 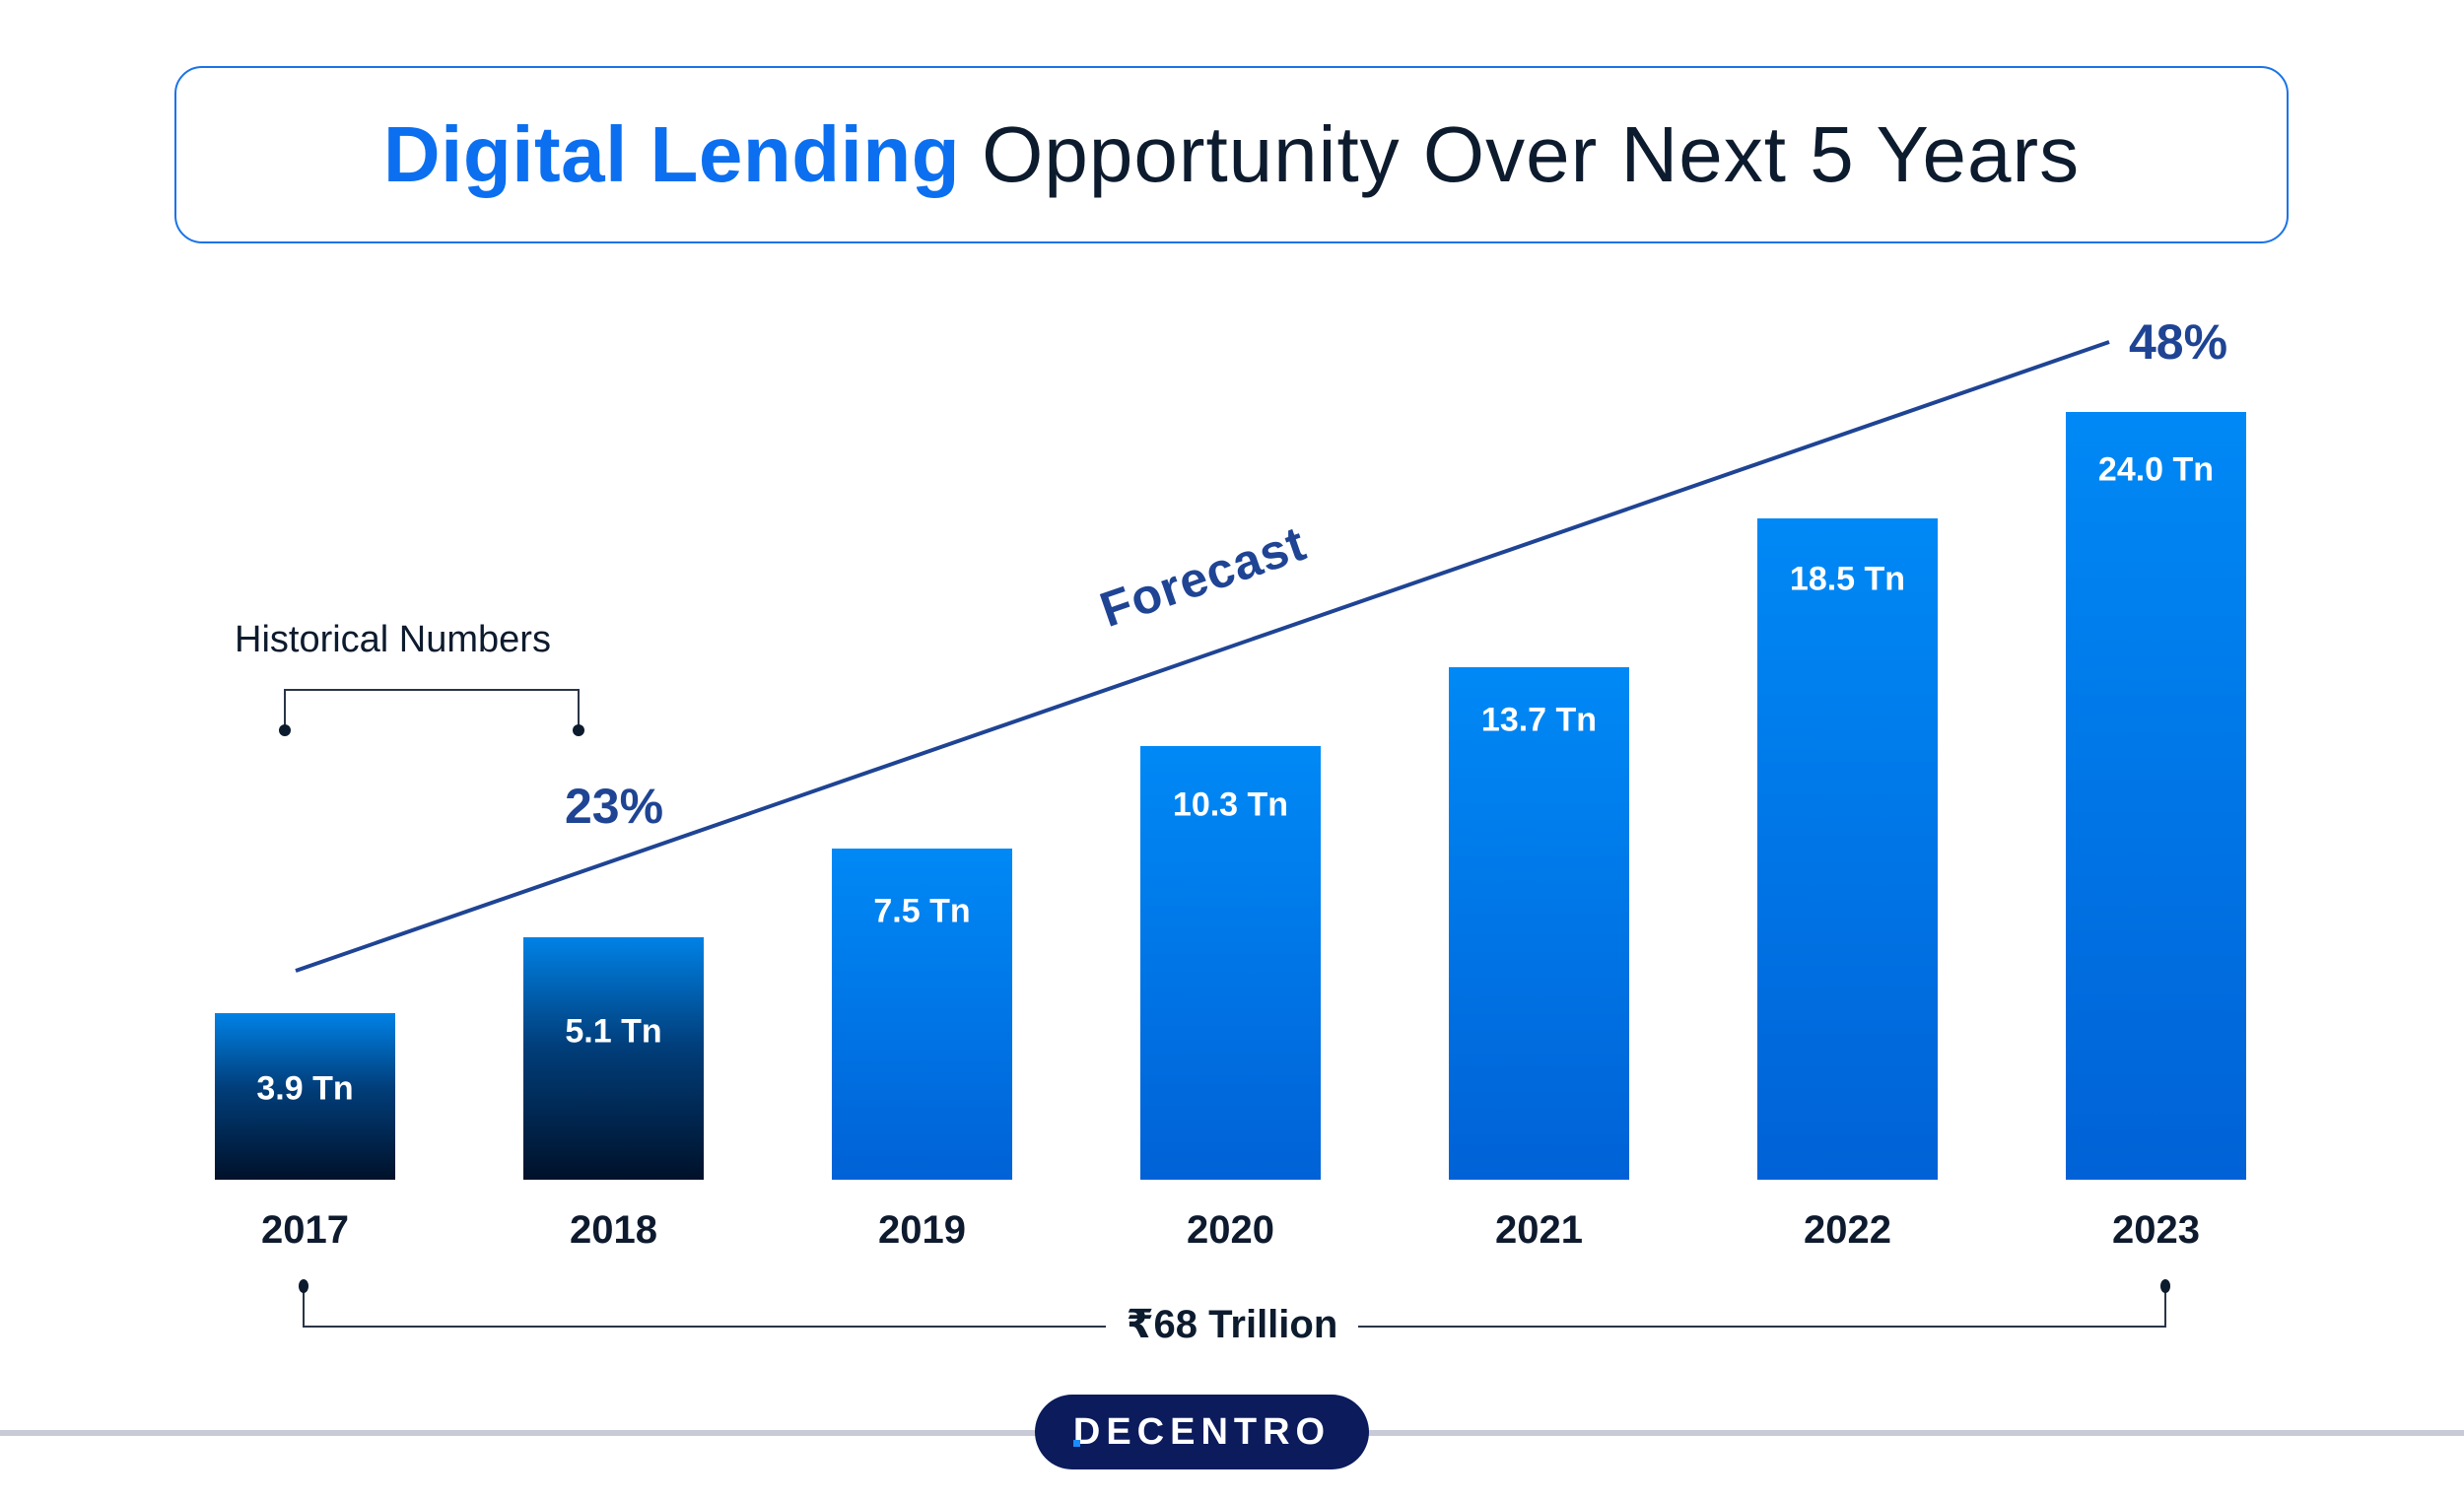 What do you see at coordinates (1539, 923) in the screenshot?
I see `bar-2021: 13.7 Tn` at bounding box center [1539, 923].